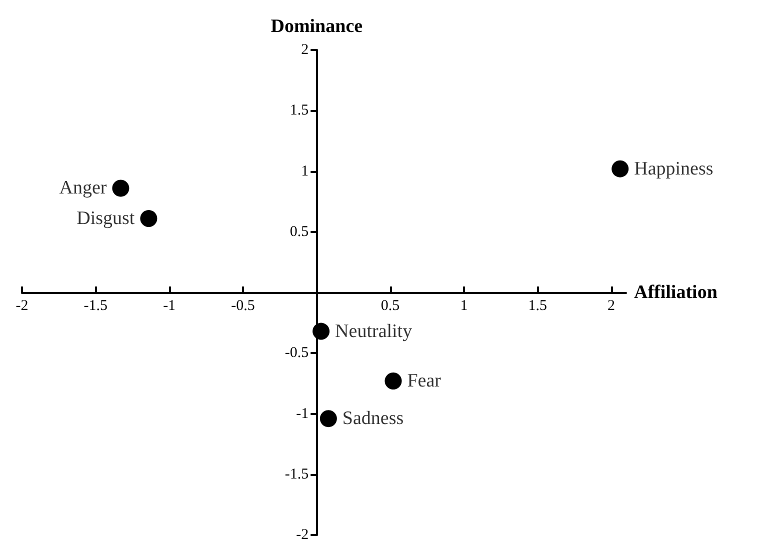 This screenshot has height=543, width=761. I want to click on annotation: Neutrality, so click(374, 331).